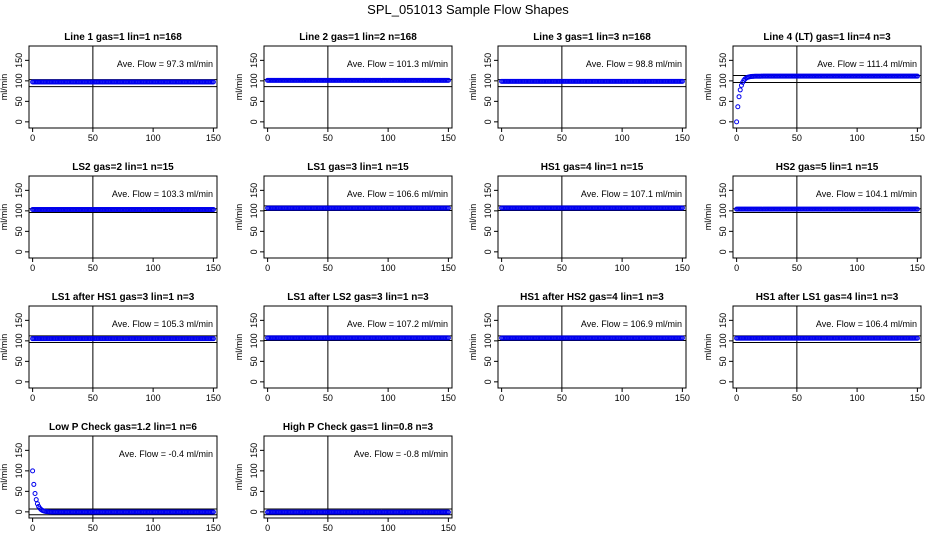 The width and height of the screenshot is (936, 540). What do you see at coordinates (634, 64) in the screenshot?
I see `average-flow-annotation: Ave. Flow = 98.8 ml/min` at bounding box center [634, 64].